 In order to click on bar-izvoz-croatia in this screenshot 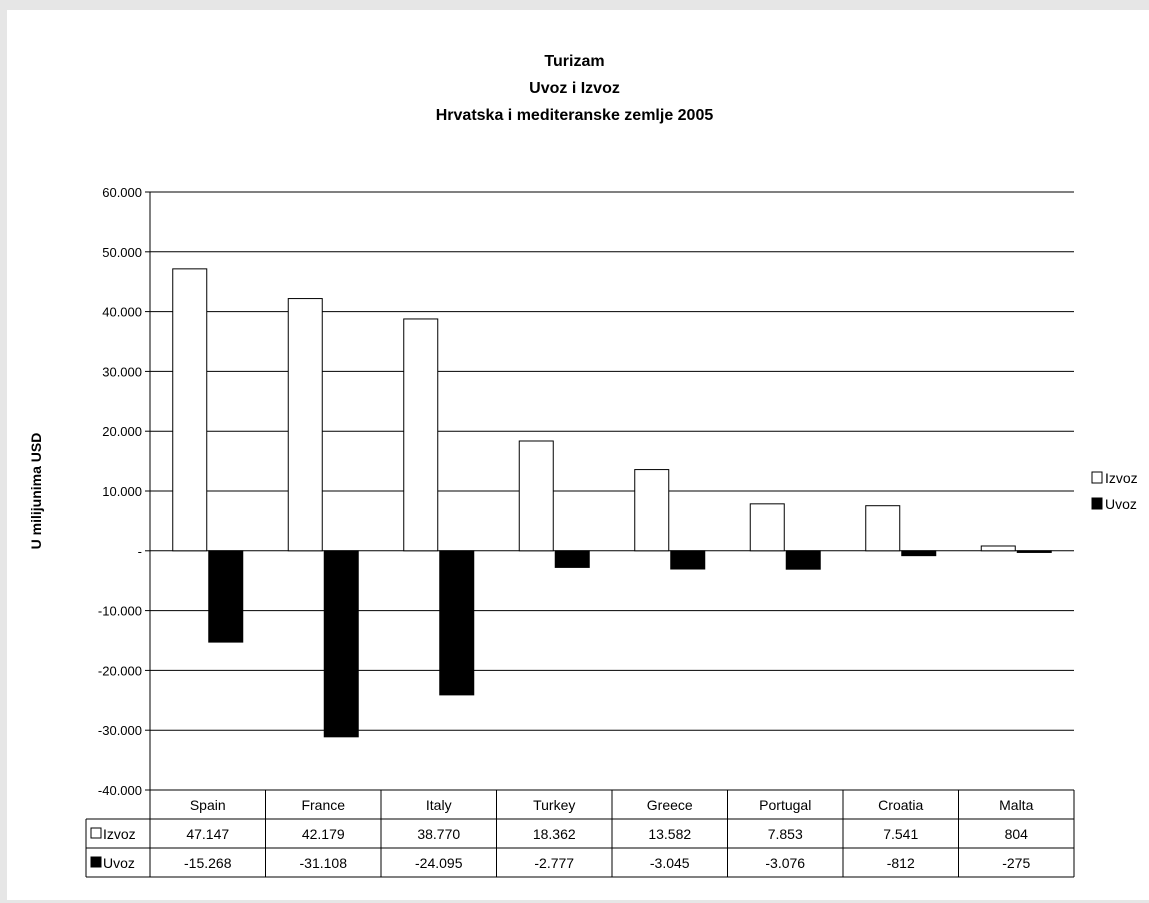, I will do `click(883, 528)`.